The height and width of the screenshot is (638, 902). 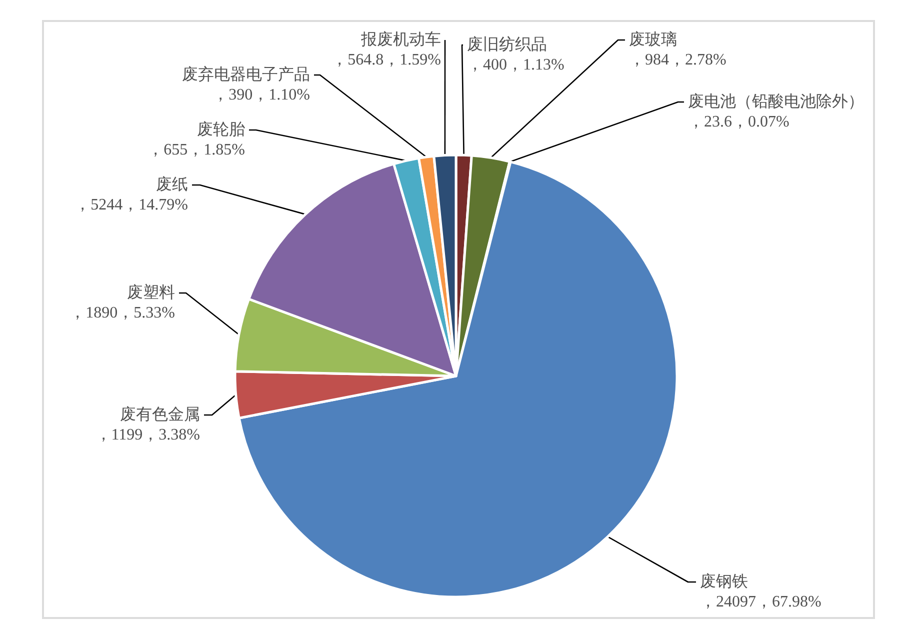 What do you see at coordinates (724, 581) in the screenshot?
I see `slice-label: 废钢铁` at bounding box center [724, 581].